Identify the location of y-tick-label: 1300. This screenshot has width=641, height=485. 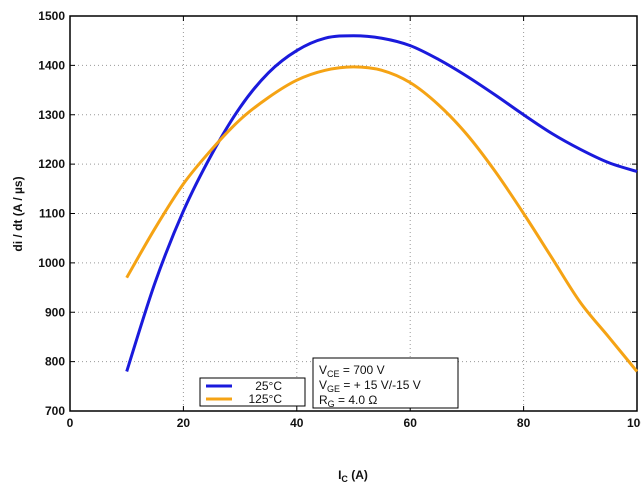
(51, 115).